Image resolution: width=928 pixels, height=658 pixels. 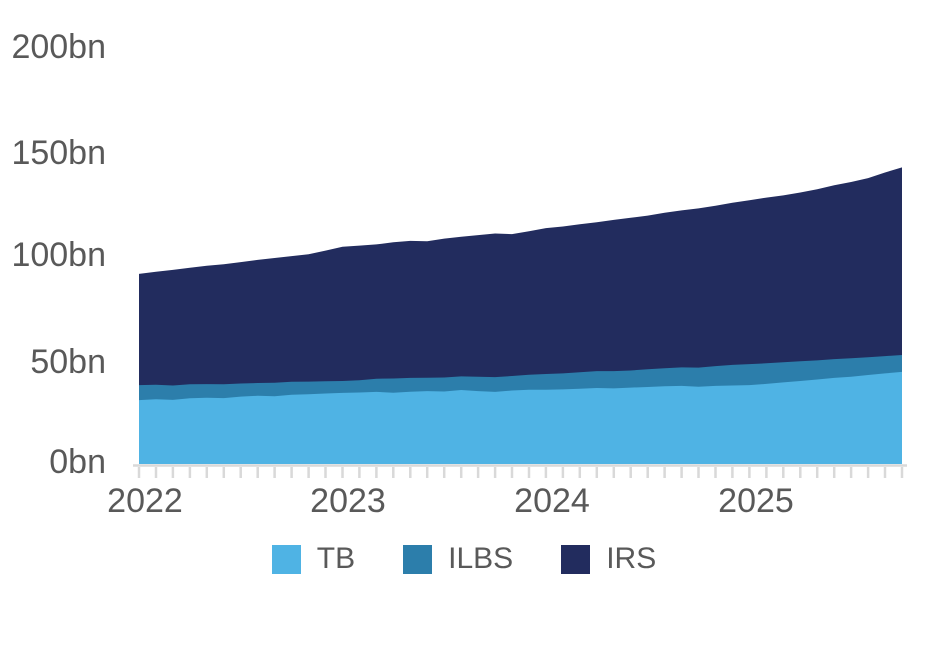 I want to click on area-tb, so click(x=520, y=417).